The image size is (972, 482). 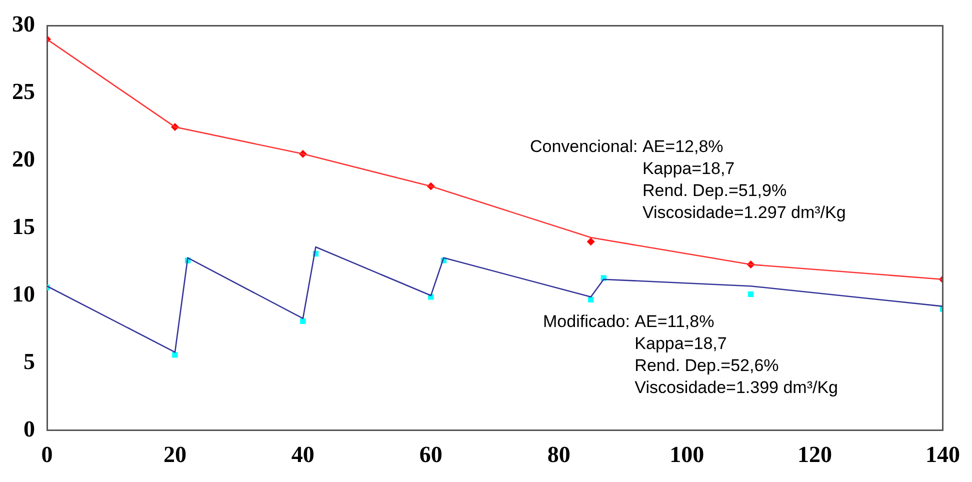 What do you see at coordinates (23, 227) in the screenshot?
I see `y-tick-label: 15` at bounding box center [23, 227].